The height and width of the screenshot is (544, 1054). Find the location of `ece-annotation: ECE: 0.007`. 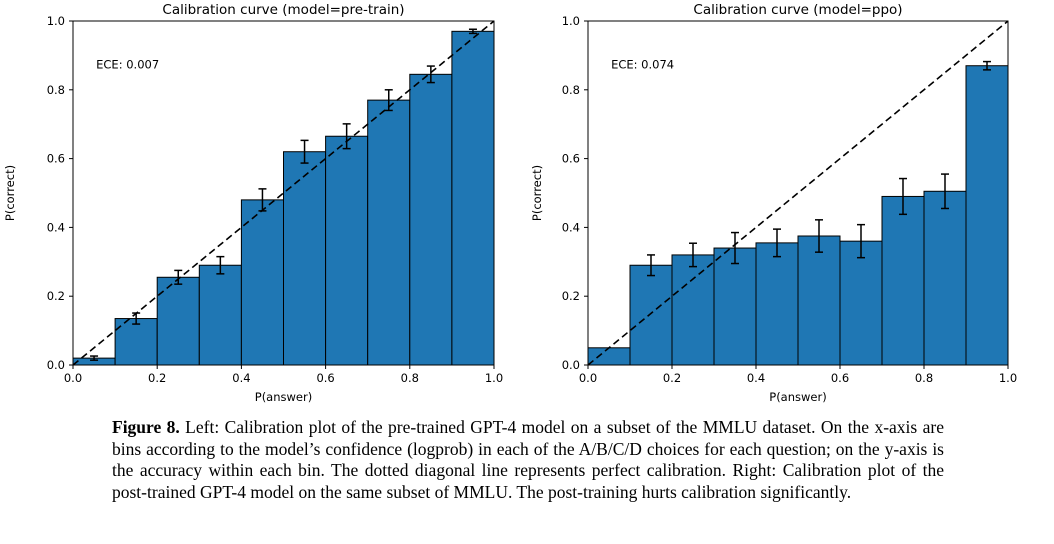

ece-annotation: ECE: 0.007 is located at coordinates (127, 64).